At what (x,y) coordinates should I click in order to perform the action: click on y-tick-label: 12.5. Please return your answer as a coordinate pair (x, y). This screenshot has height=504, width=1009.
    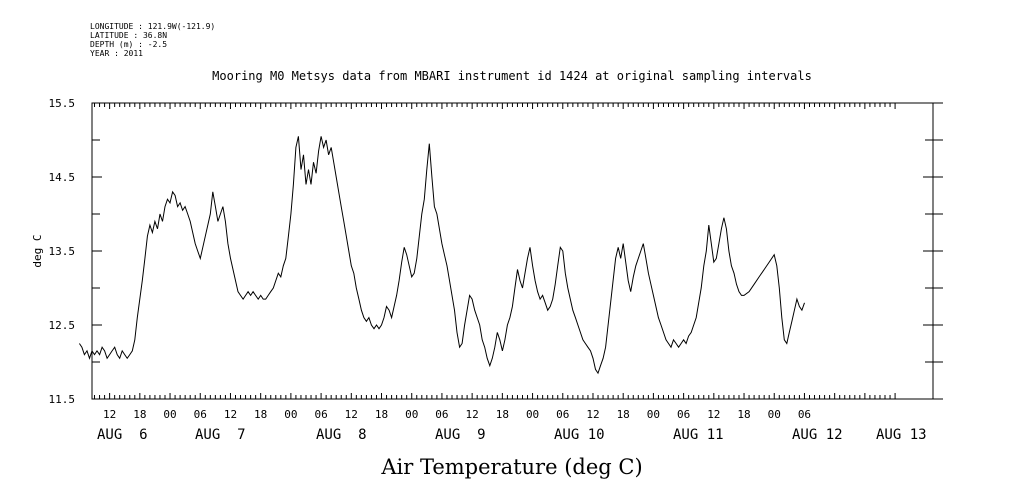
    Looking at the image, I should click on (62, 325).